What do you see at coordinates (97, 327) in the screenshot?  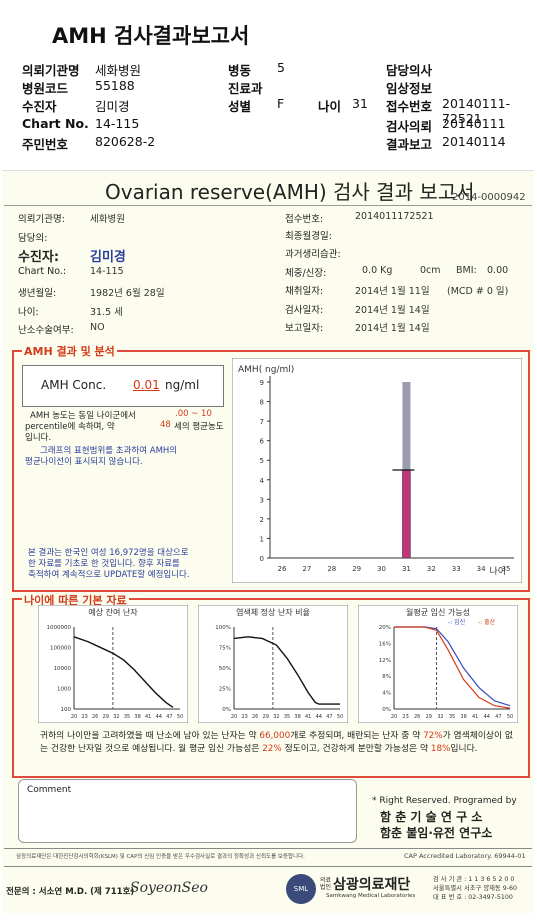 I see `surgery-value: NO` at bounding box center [97, 327].